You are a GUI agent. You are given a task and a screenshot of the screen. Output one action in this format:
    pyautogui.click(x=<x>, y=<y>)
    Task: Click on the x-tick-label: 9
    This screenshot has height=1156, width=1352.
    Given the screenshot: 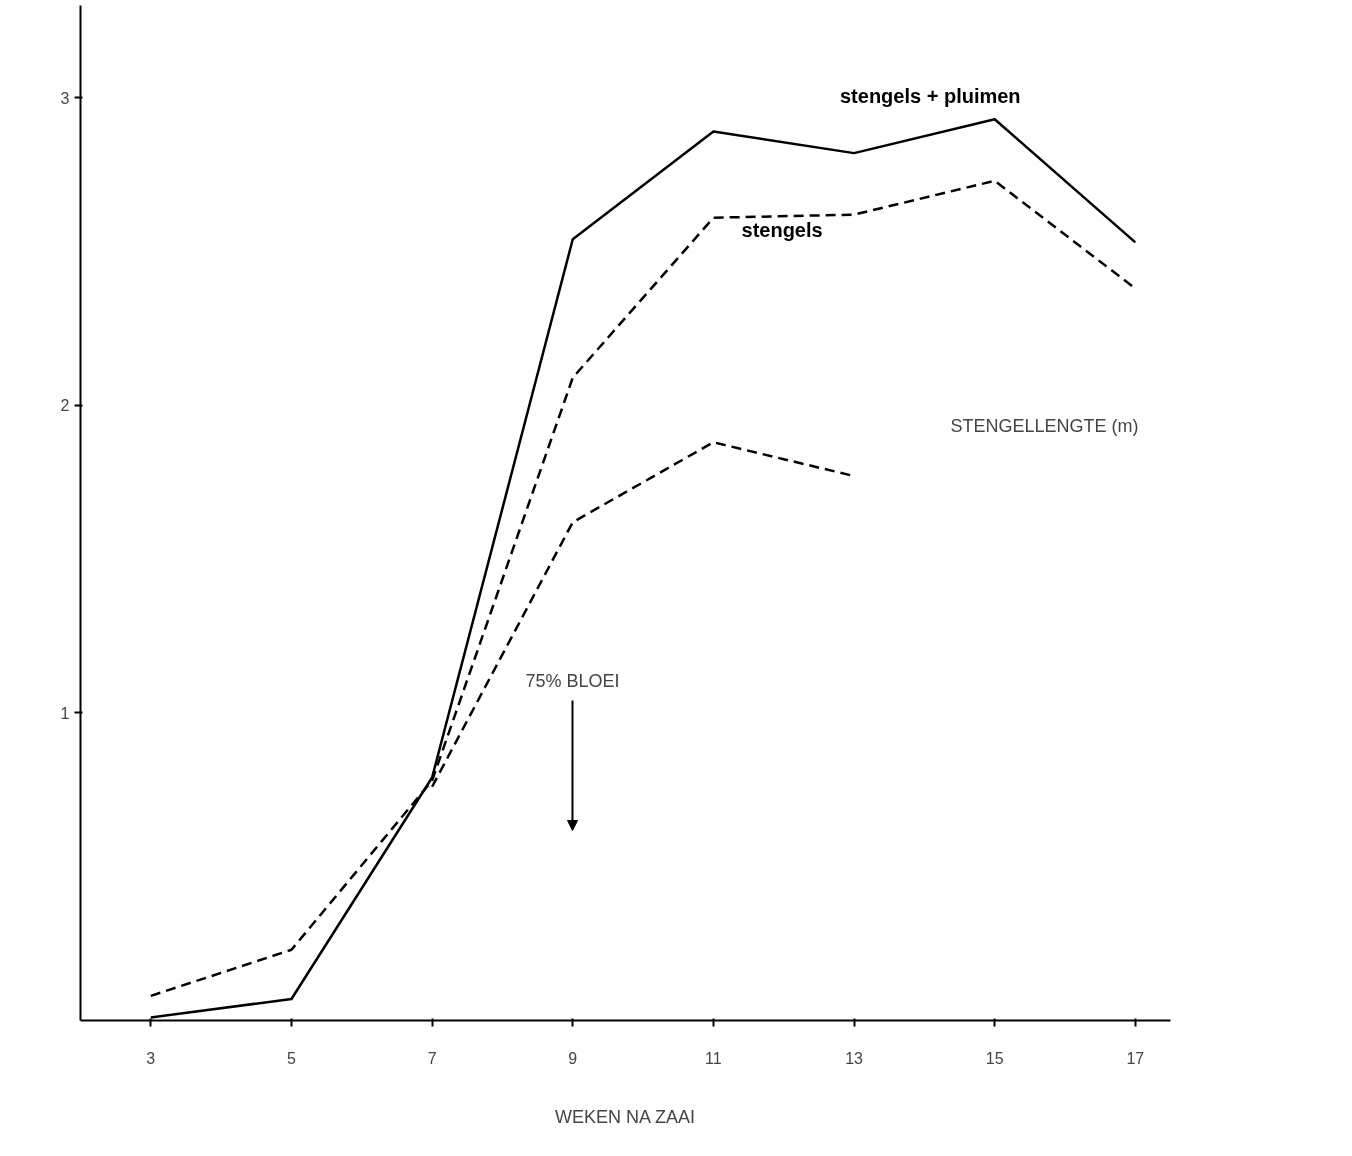 What is the action you would take?
    pyautogui.click(x=573, y=1058)
    